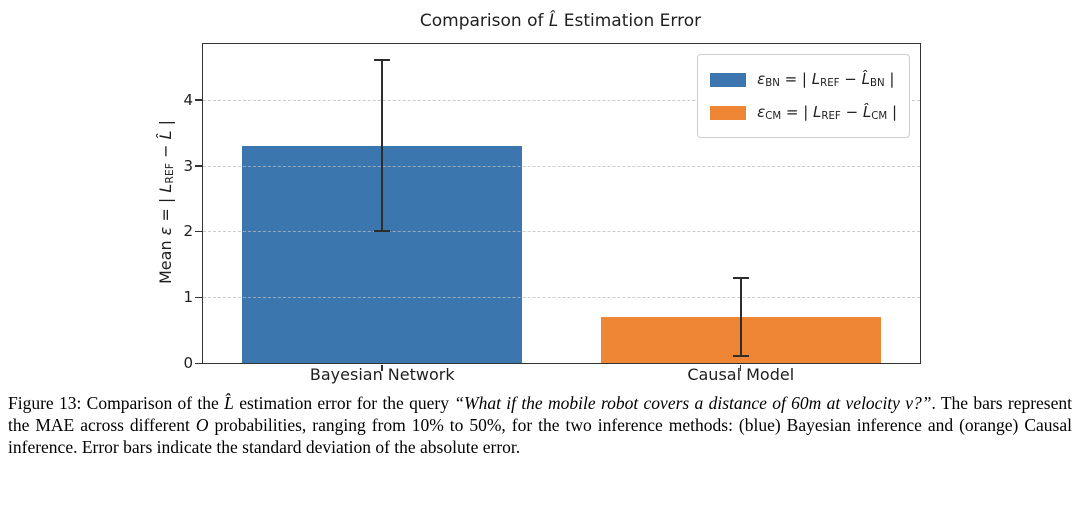 This screenshot has width=1080, height=506. Describe the element at coordinates (188, 297) in the screenshot. I see `y-tick-label: 1` at that location.